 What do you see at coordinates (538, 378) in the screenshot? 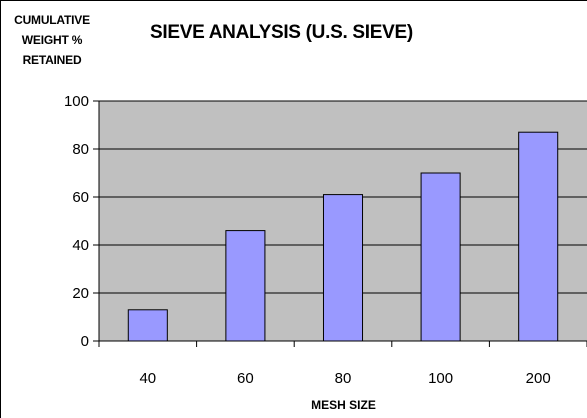
I see `x-tick-label: 200` at bounding box center [538, 378].